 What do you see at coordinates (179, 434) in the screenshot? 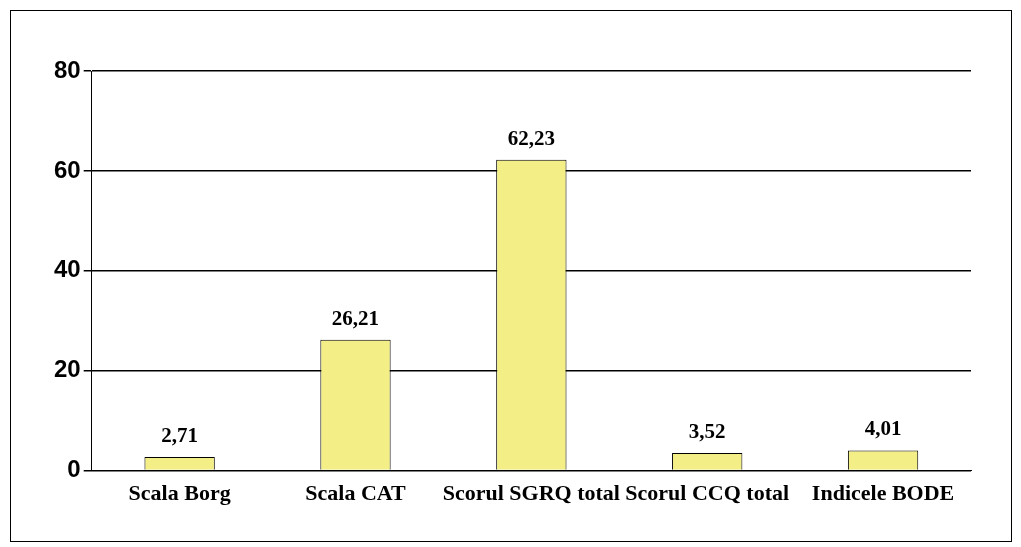
I see `data-label: 2,71` at bounding box center [179, 434].